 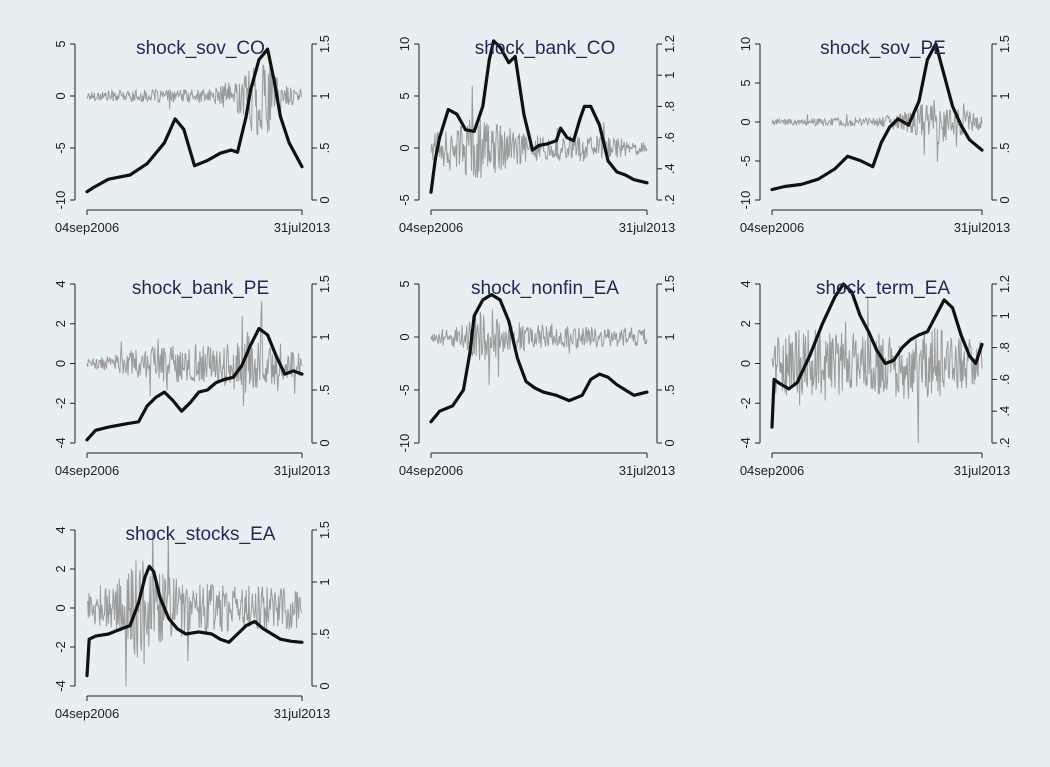 I want to click on left-axis-tick-label: 10, so click(x=404, y=44).